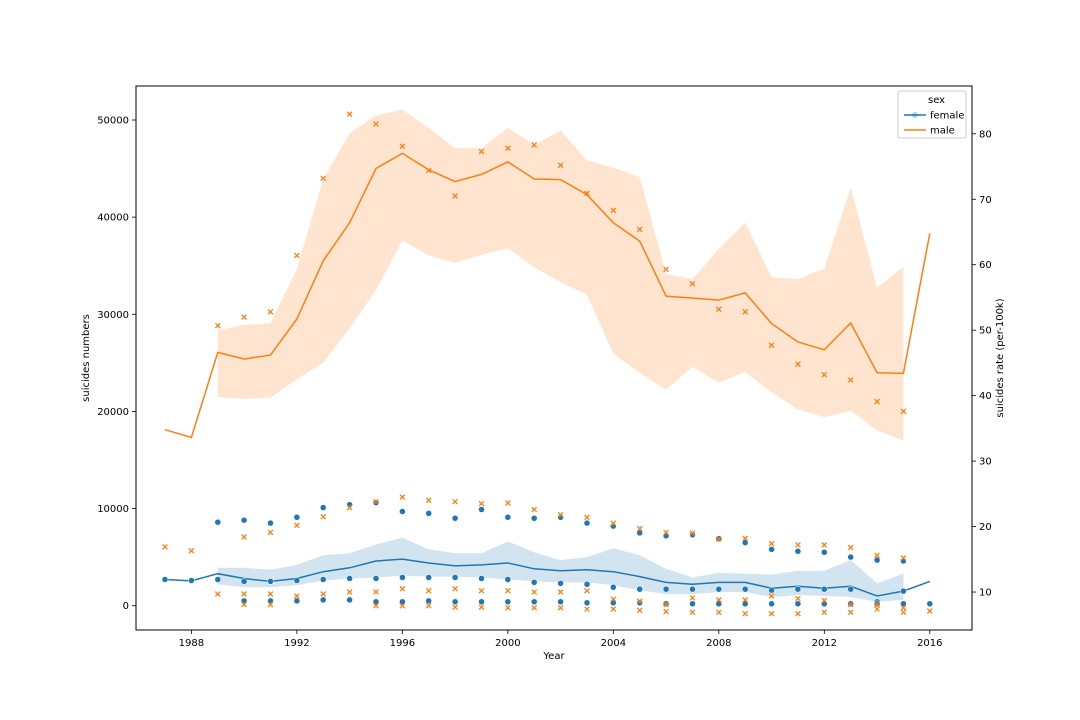  I want to click on ci-band-female, so click(560, 569).